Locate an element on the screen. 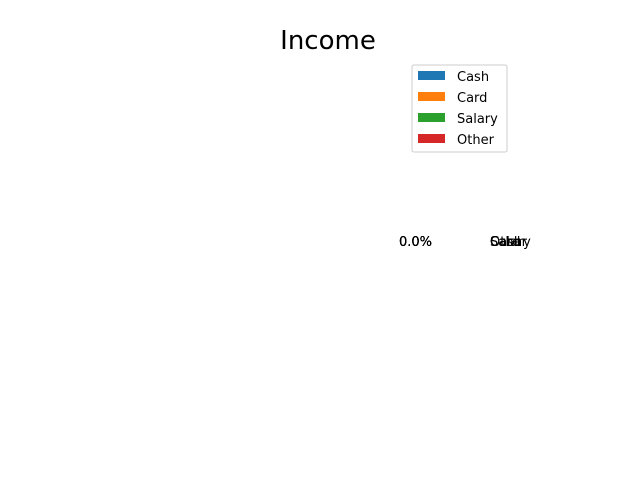  percent-labels: 0.0%0.0%0.0%0.0% is located at coordinates (415, 242).